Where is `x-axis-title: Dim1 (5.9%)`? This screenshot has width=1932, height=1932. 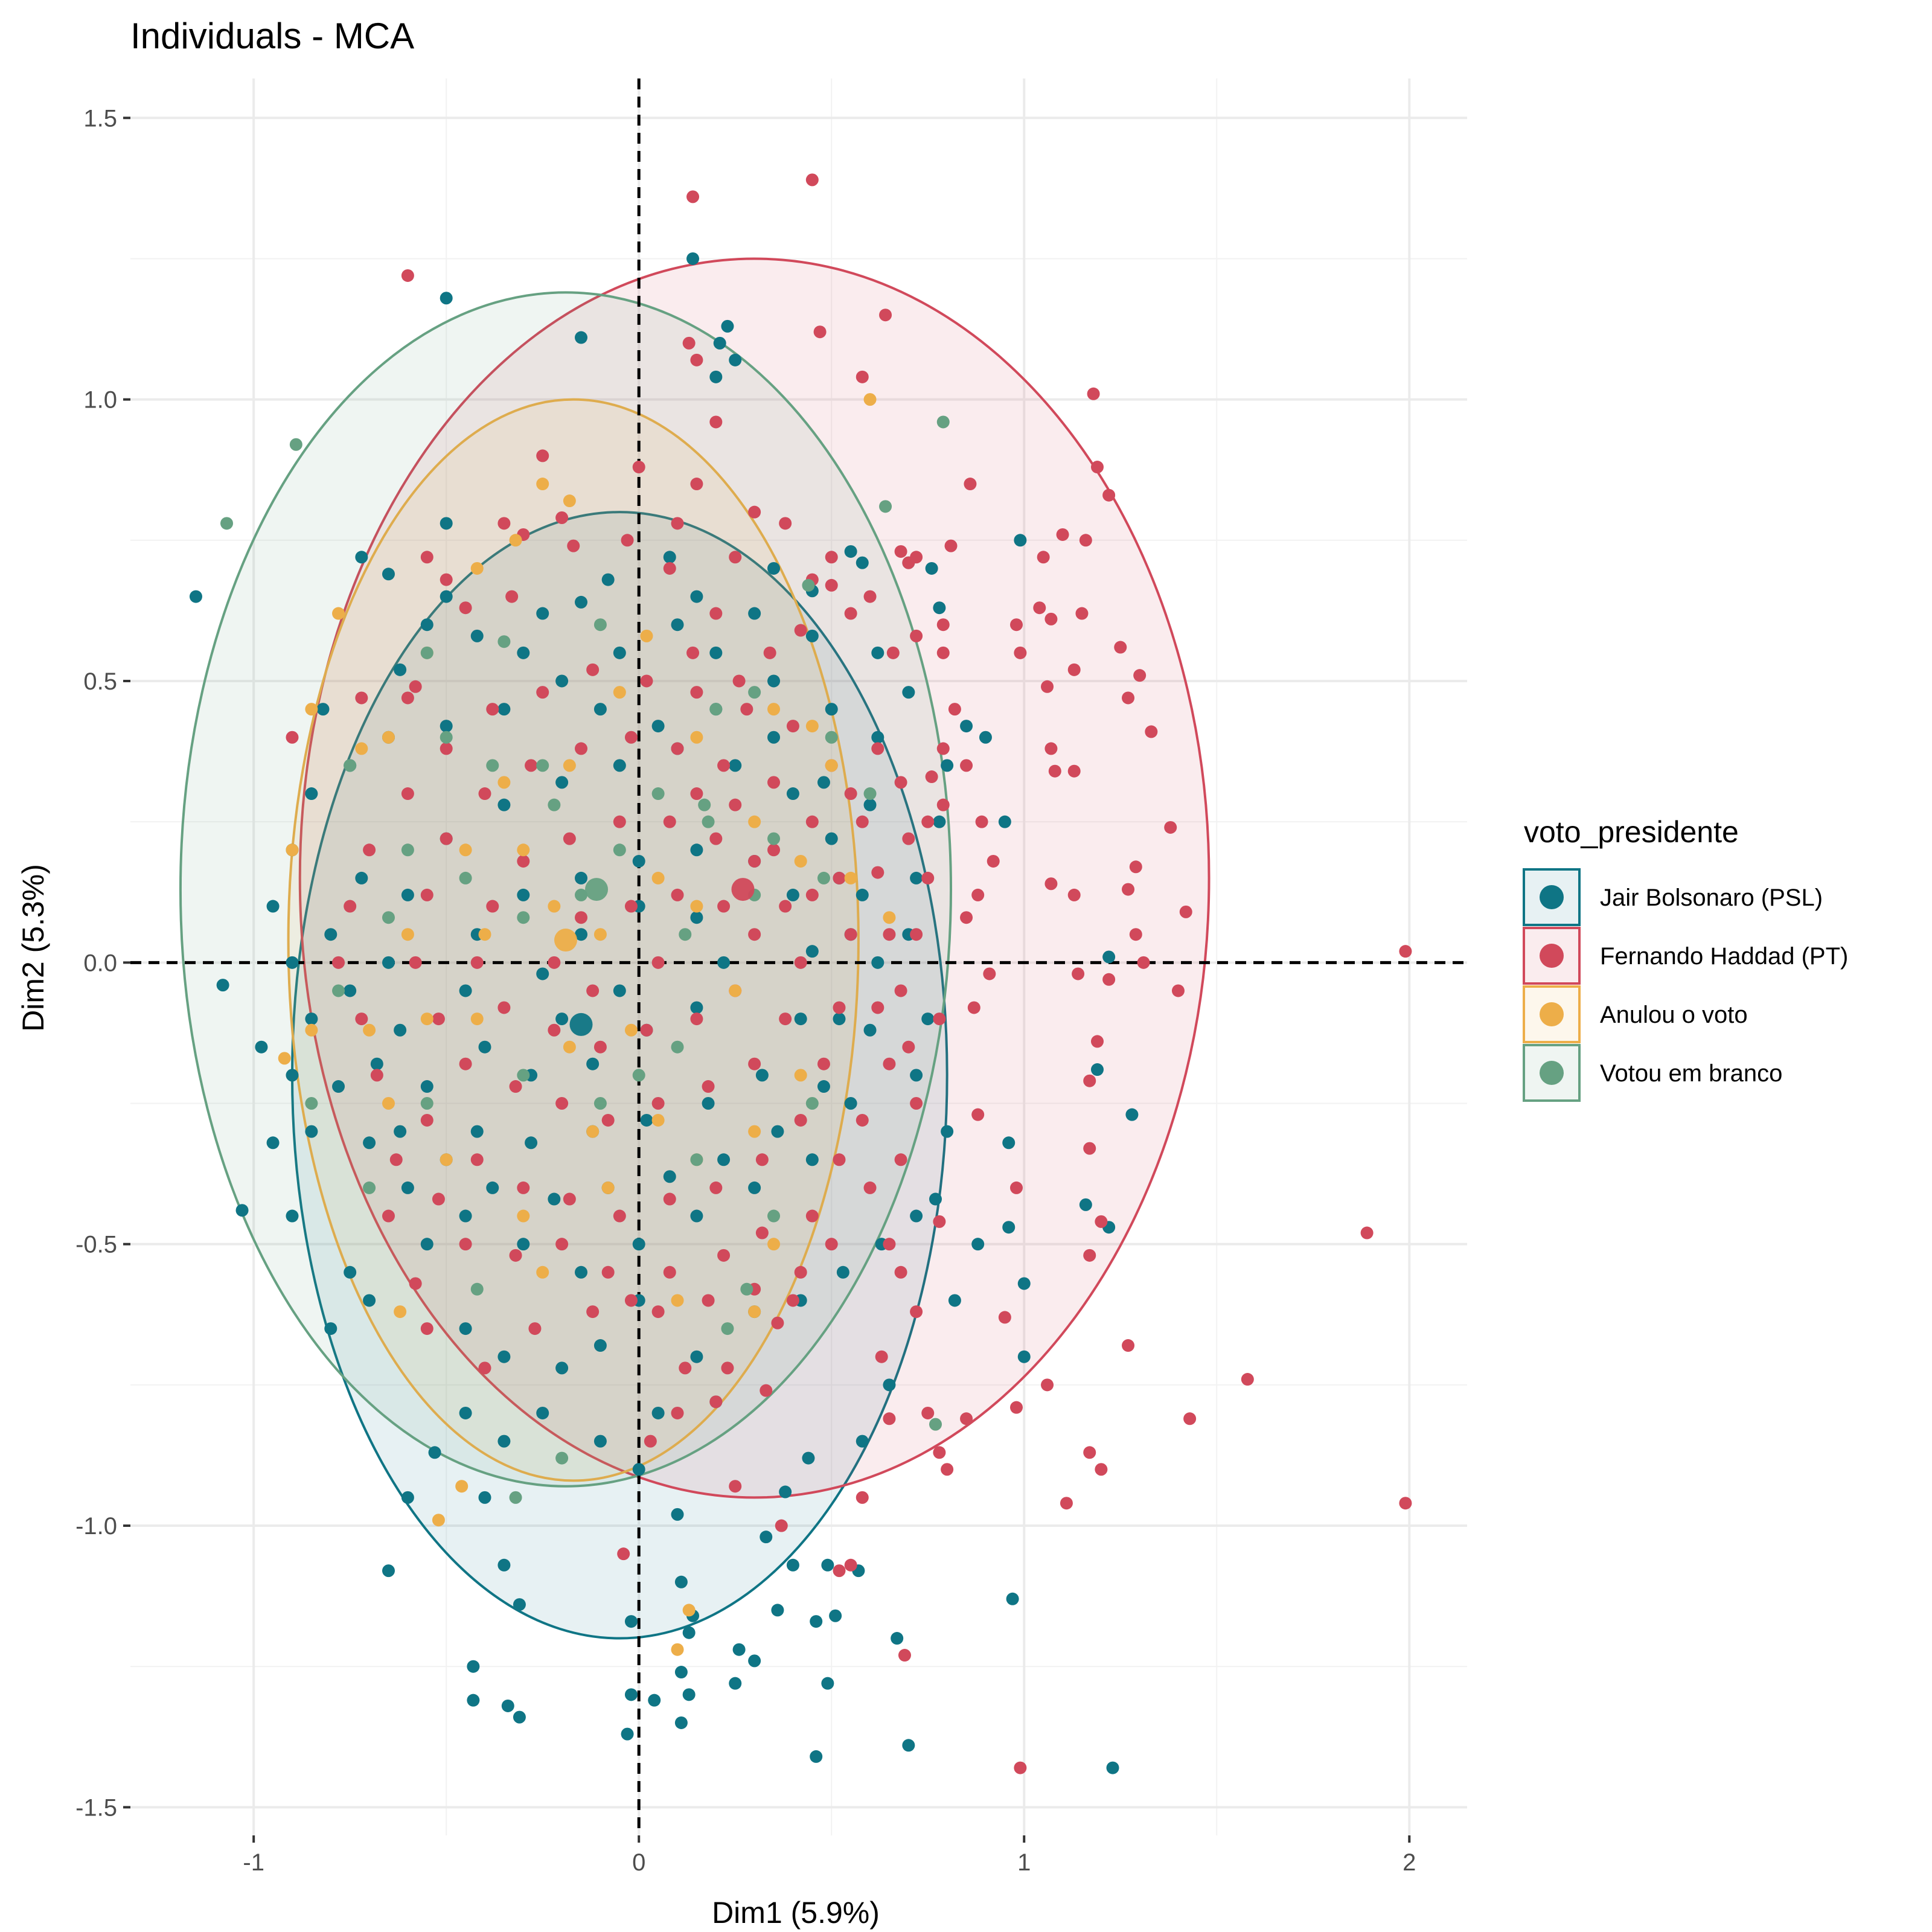
x-axis-title: Dim1 (5.9%) is located at coordinates (796, 1913).